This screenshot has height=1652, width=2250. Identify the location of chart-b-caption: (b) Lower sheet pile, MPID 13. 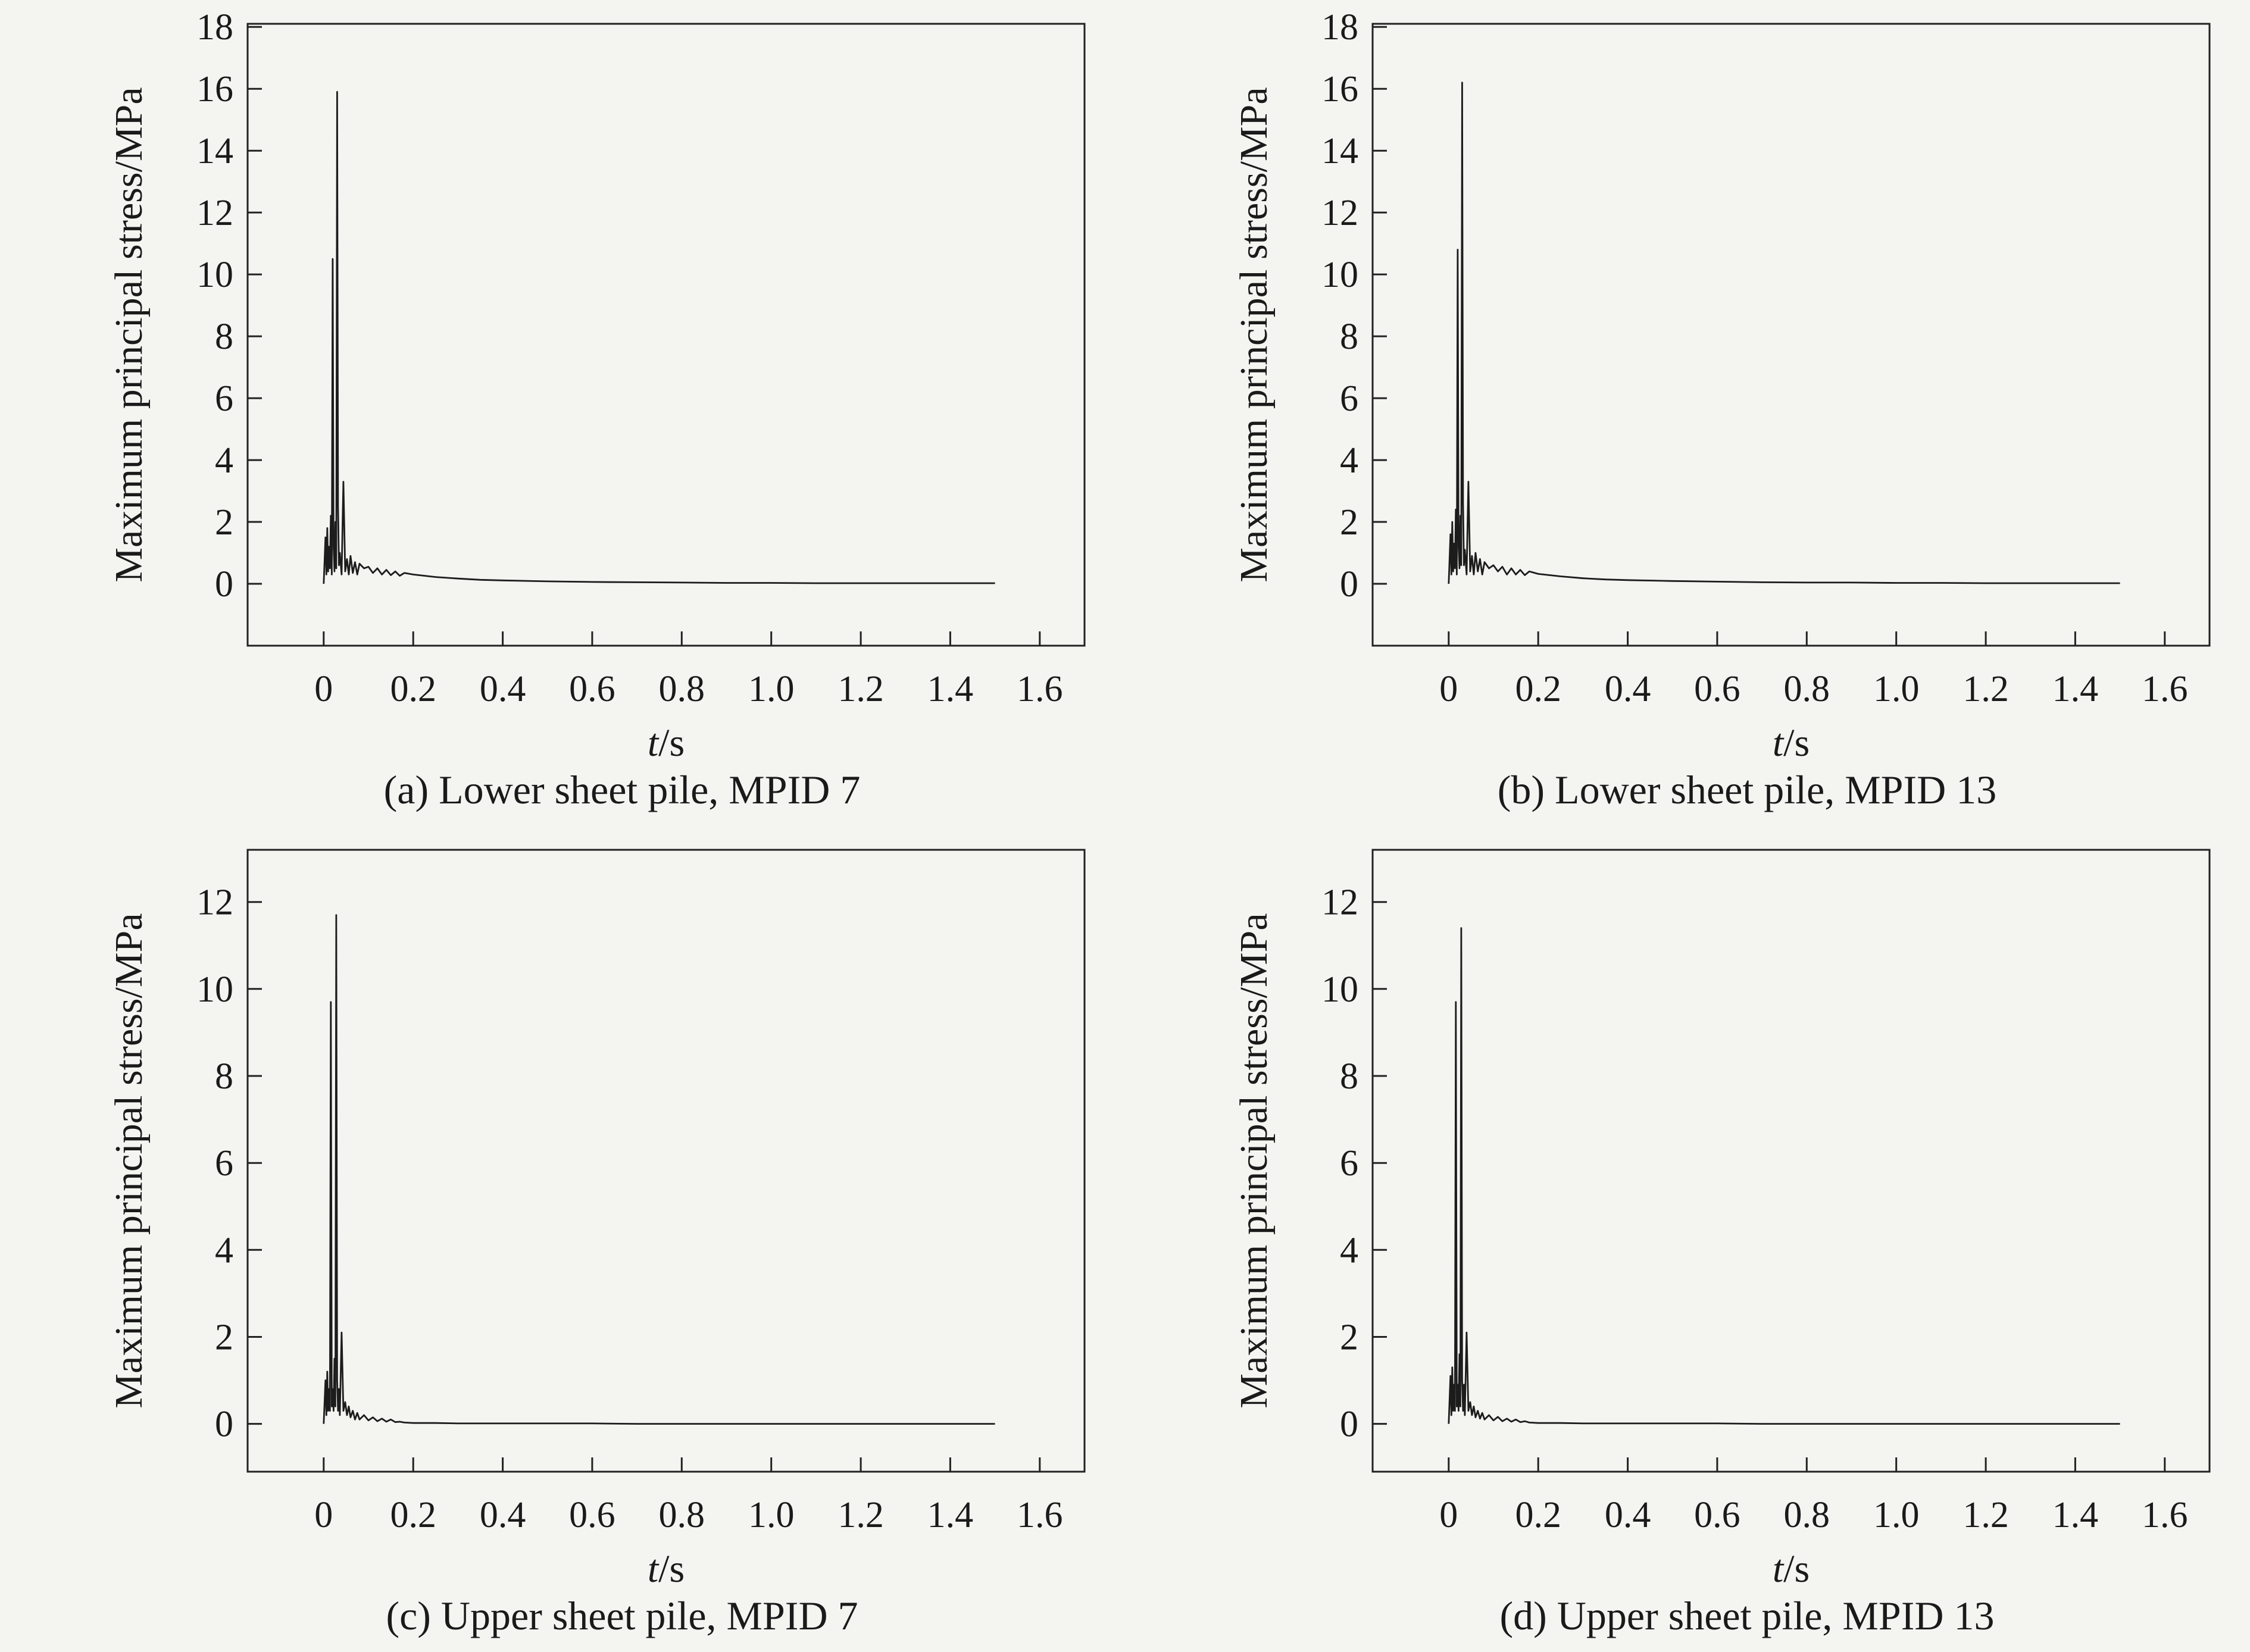
(1747, 790).